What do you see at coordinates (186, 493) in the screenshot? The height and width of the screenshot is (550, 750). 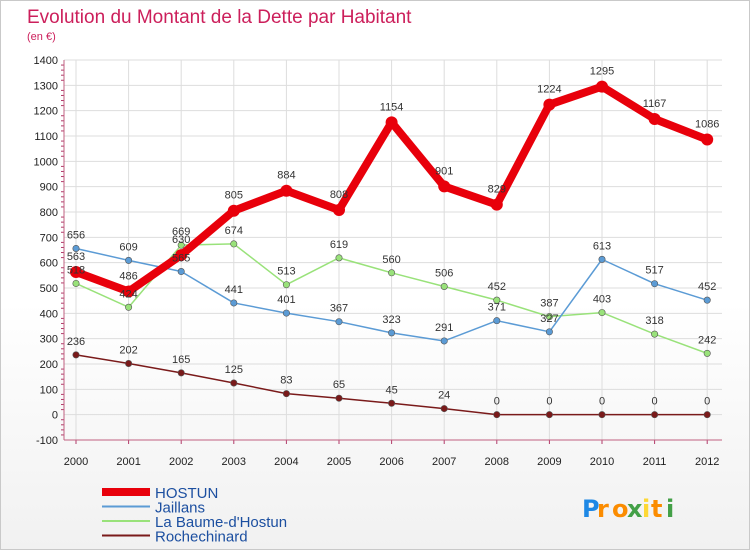 I see `legend-label: HOSTUN` at bounding box center [186, 493].